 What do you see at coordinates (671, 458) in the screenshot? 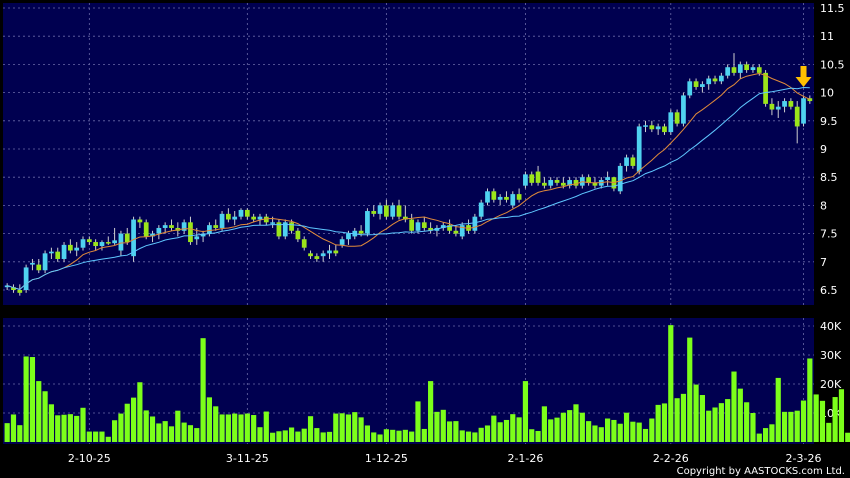
I see `date-tick-label: 2-2-26` at bounding box center [671, 458].